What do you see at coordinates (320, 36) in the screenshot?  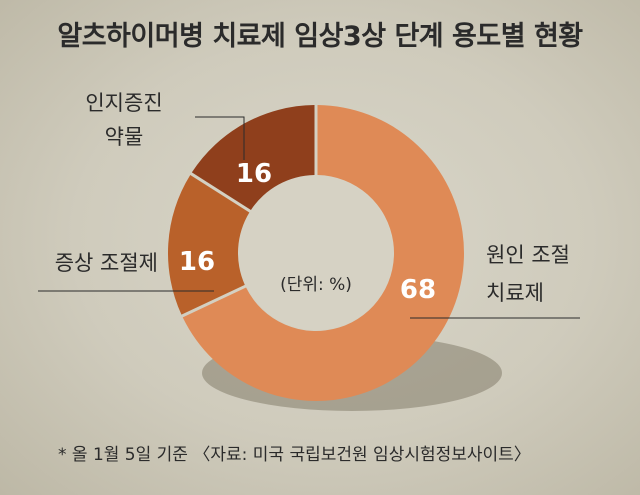 I see `chart-title: 알츠하이머병 치료제 임상3상 단계 용도별 현황` at bounding box center [320, 36].